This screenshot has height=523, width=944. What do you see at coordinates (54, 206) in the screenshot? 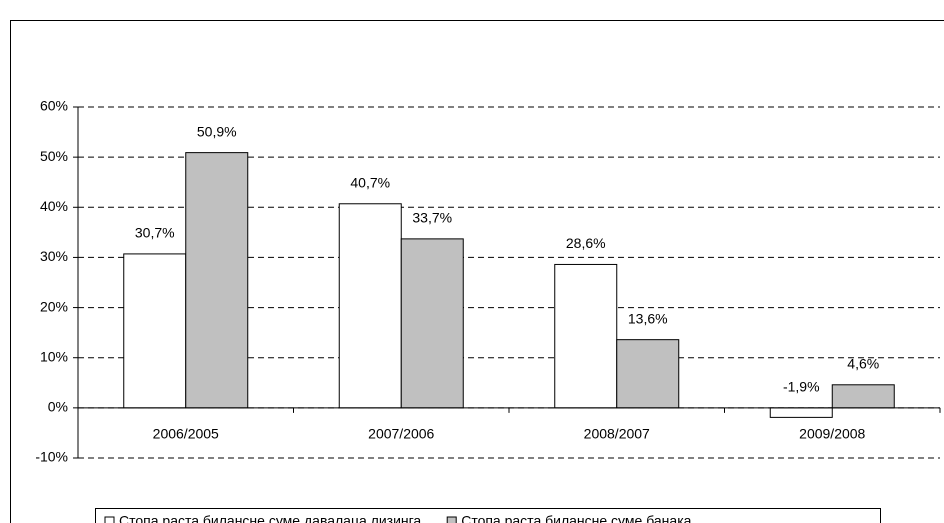
I see `y-tick-label: 40%` at bounding box center [54, 206].